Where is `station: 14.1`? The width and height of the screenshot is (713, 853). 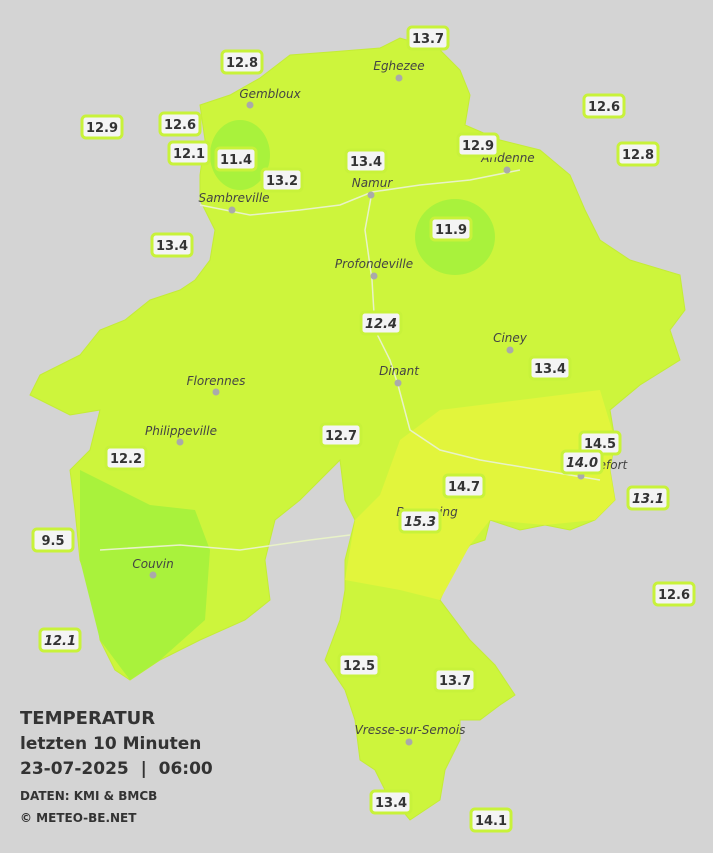 station: 14.1 is located at coordinates (491, 820).